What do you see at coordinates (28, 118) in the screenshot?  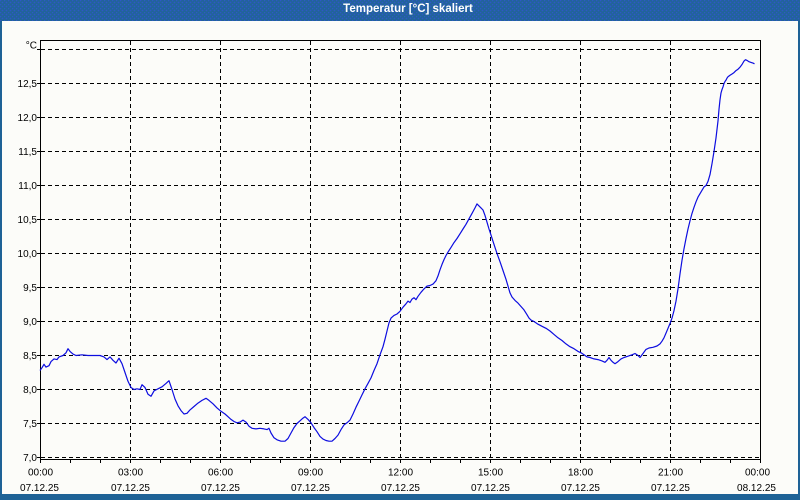 I see `svg-text: 12,0` at bounding box center [28, 118].